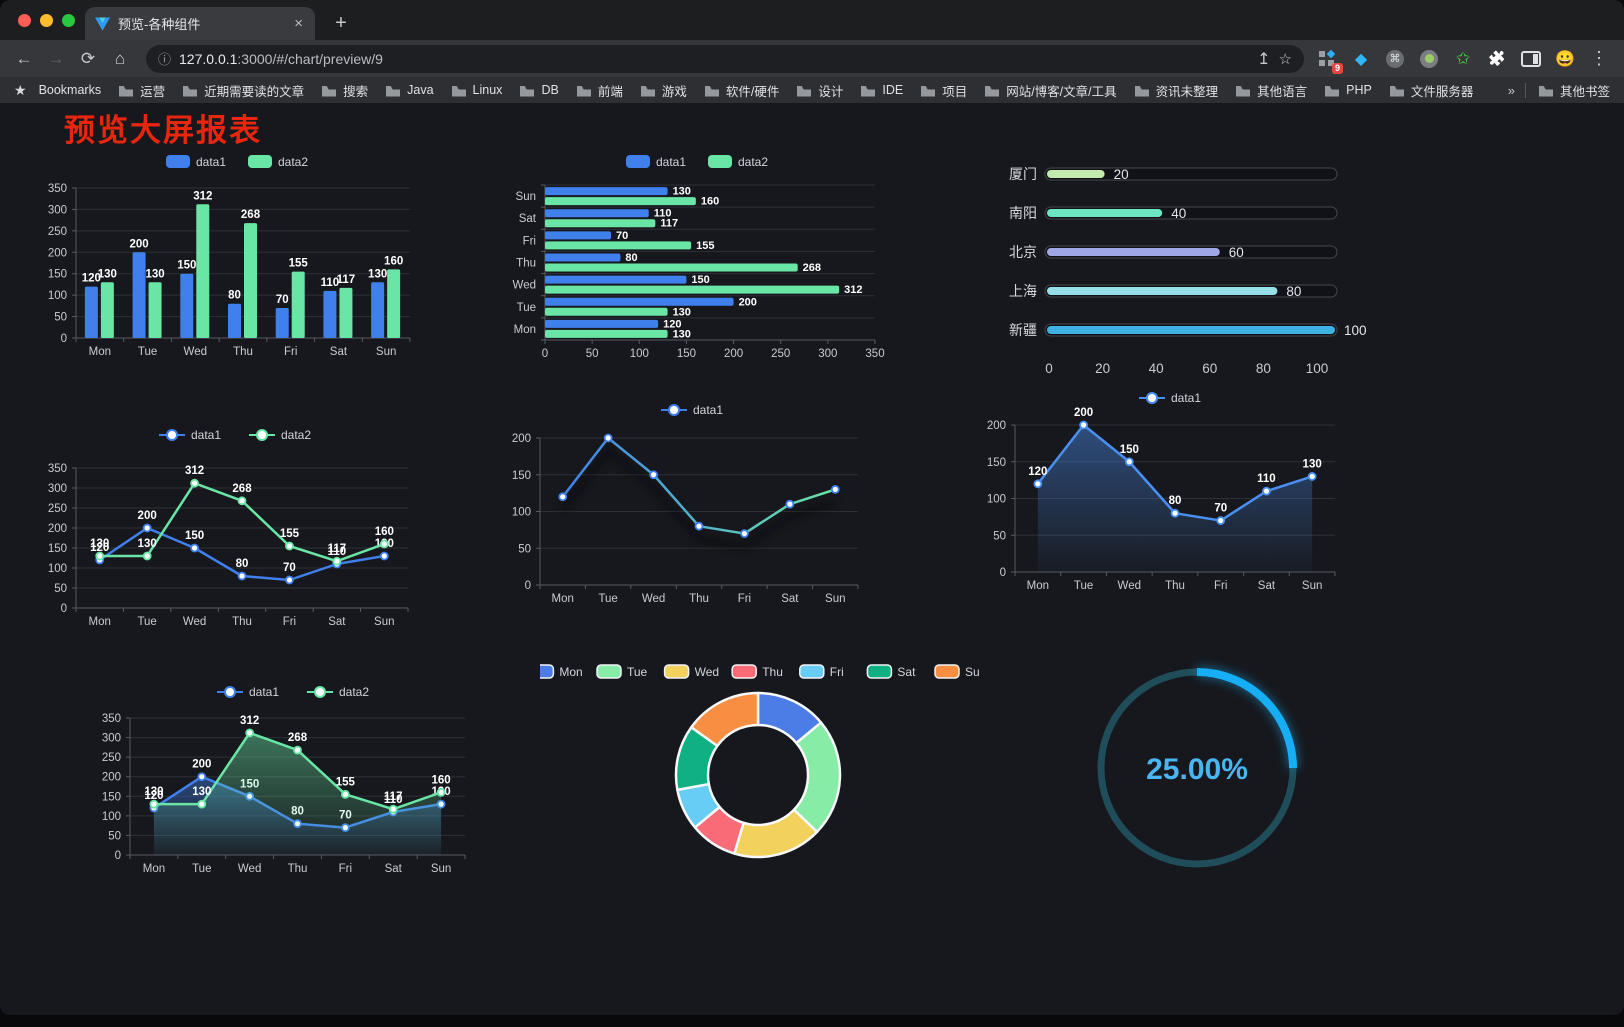 Image resolution: width=1624 pixels, height=1027 pixels. What do you see at coordinates (1565, 59) in the screenshot?
I see `emoji-extension-icon: 😀` at bounding box center [1565, 59].